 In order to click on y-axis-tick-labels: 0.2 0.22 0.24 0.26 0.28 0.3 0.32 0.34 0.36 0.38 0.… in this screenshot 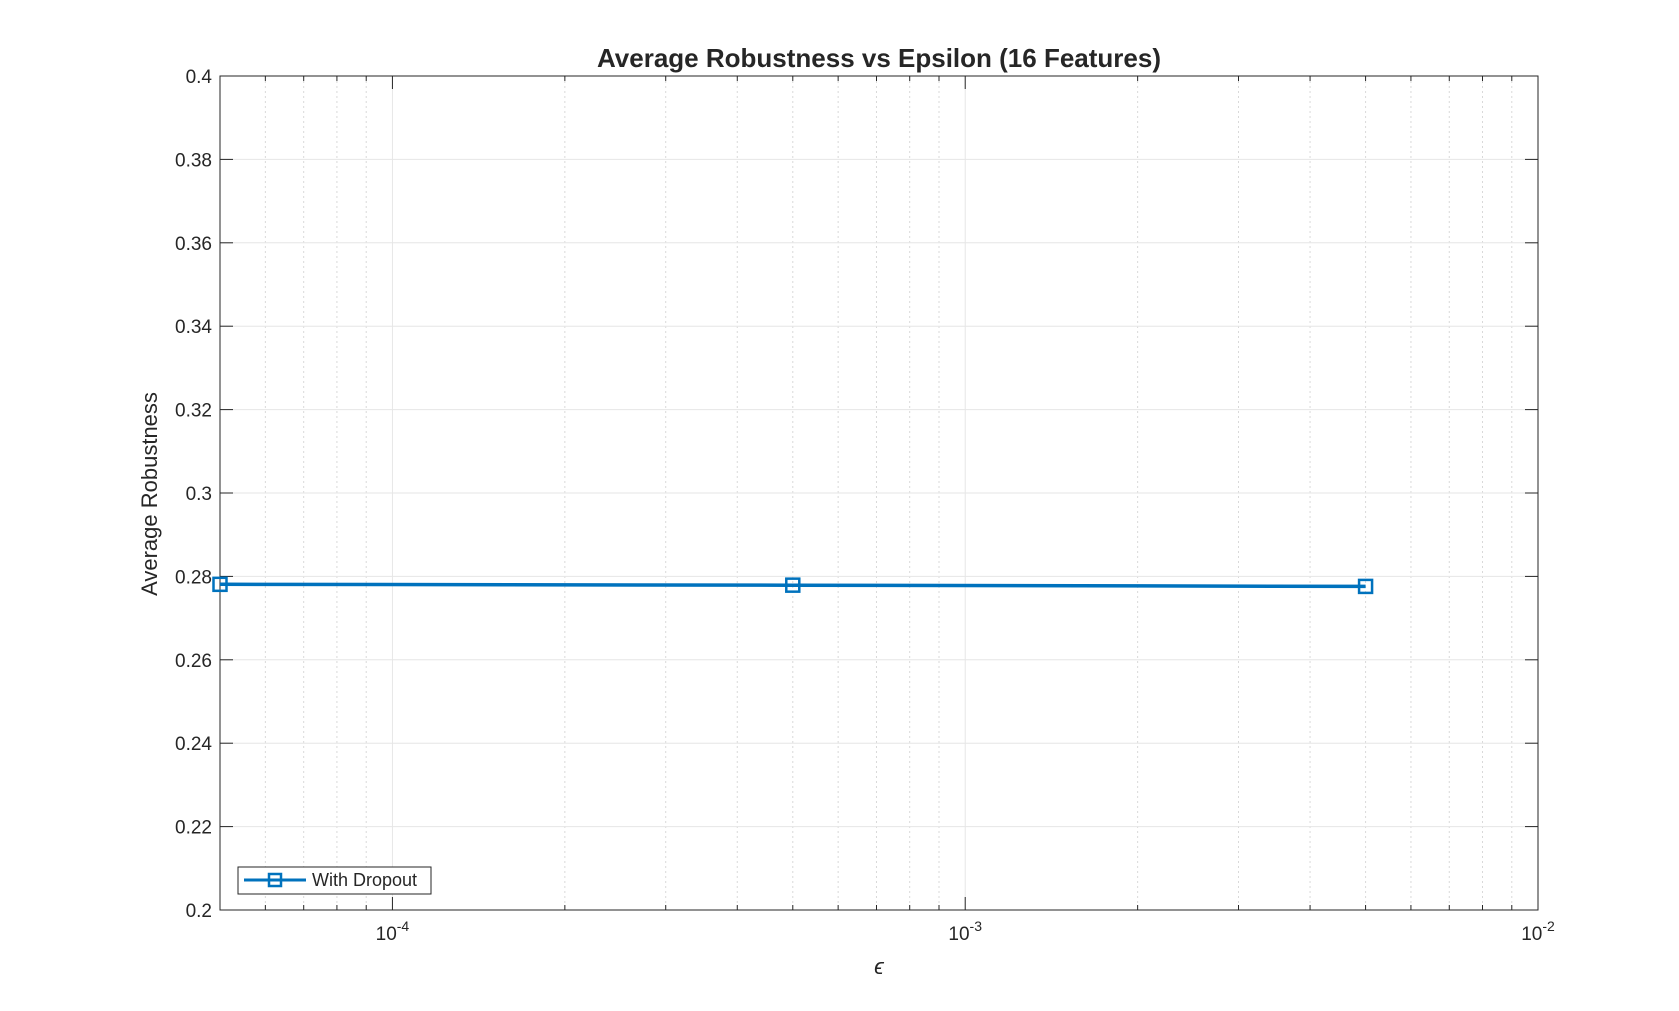, I will do `click(193, 494)`.